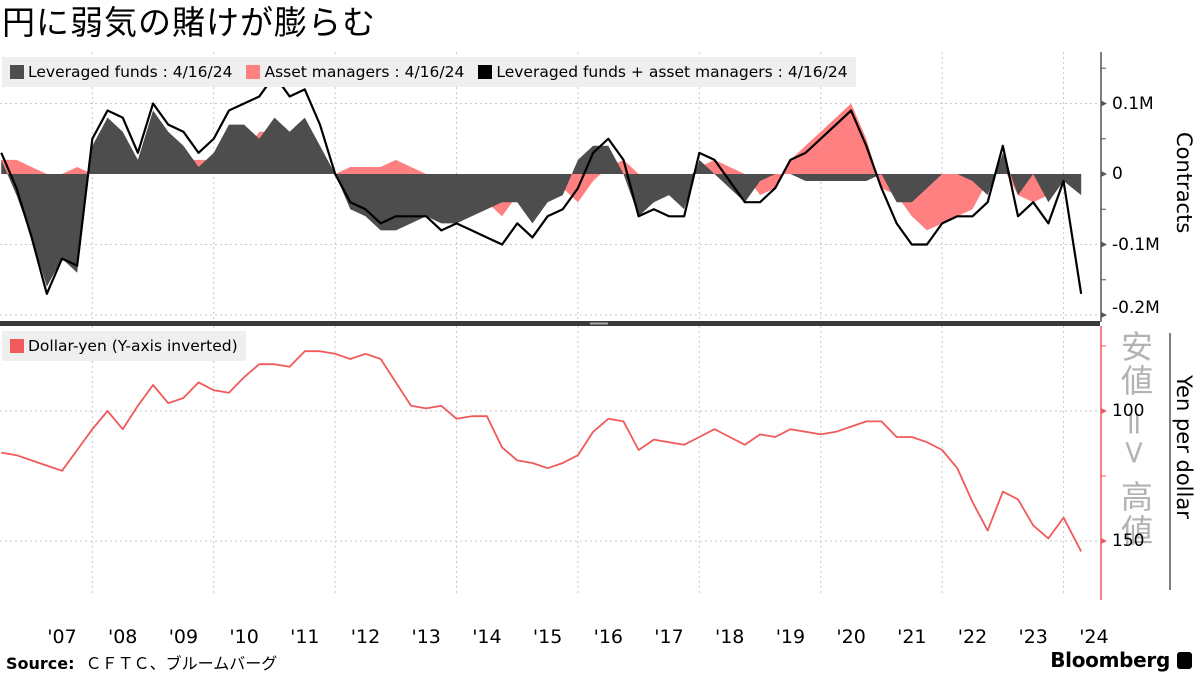 The height and width of the screenshot is (675, 1200). Describe the element at coordinates (1094, 637) in the screenshot. I see `x-tick: '24` at that location.